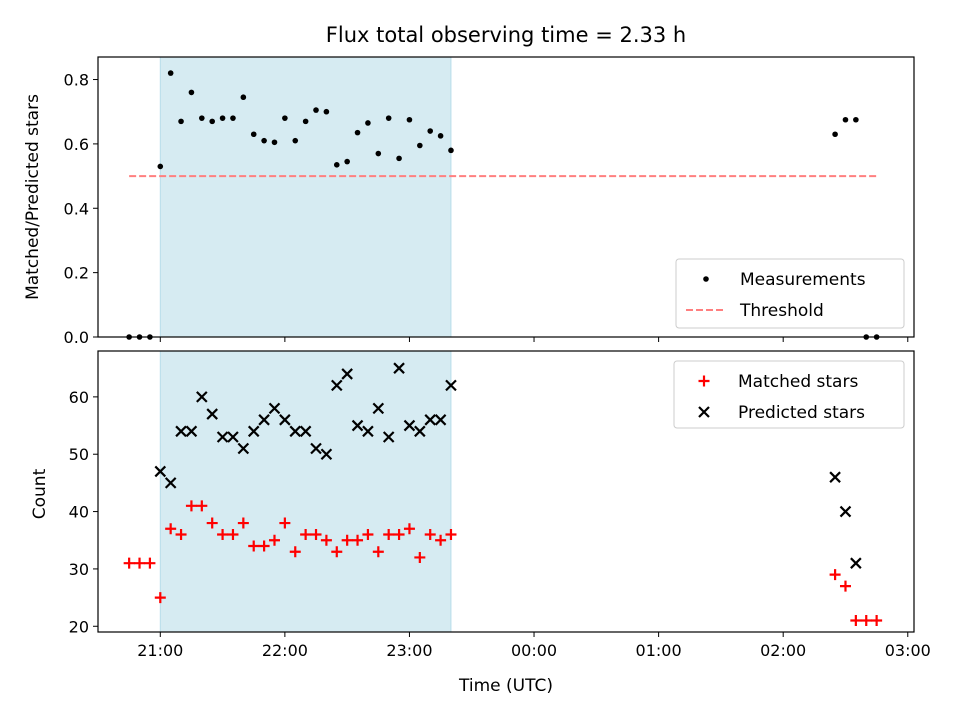 The width and height of the screenshot is (960, 720). What do you see at coordinates (79, 454) in the screenshot?
I see `count-y-tick-label: 50` at bounding box center [79, 454].